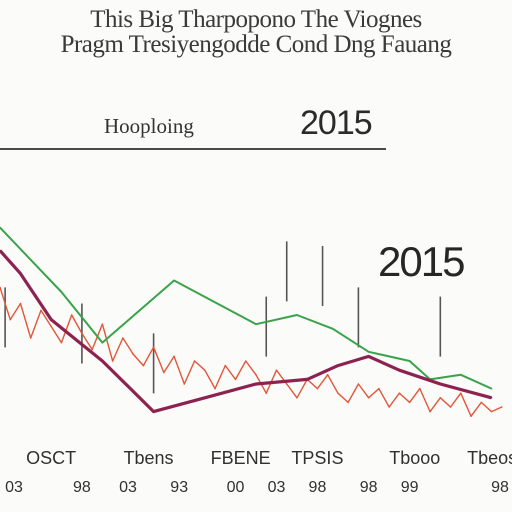 Image resolution: width=512 pixels, height=512 pixels. Describe the element at coordinates (256, 19) in the screenshot. I see `chart-title-line-1: This Big Tharpopono The Viognes` at that location.